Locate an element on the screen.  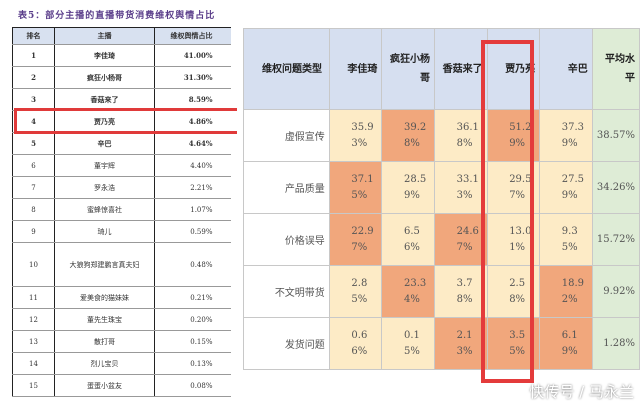
value-text: 2.13% is located at coordinates (464, 343).